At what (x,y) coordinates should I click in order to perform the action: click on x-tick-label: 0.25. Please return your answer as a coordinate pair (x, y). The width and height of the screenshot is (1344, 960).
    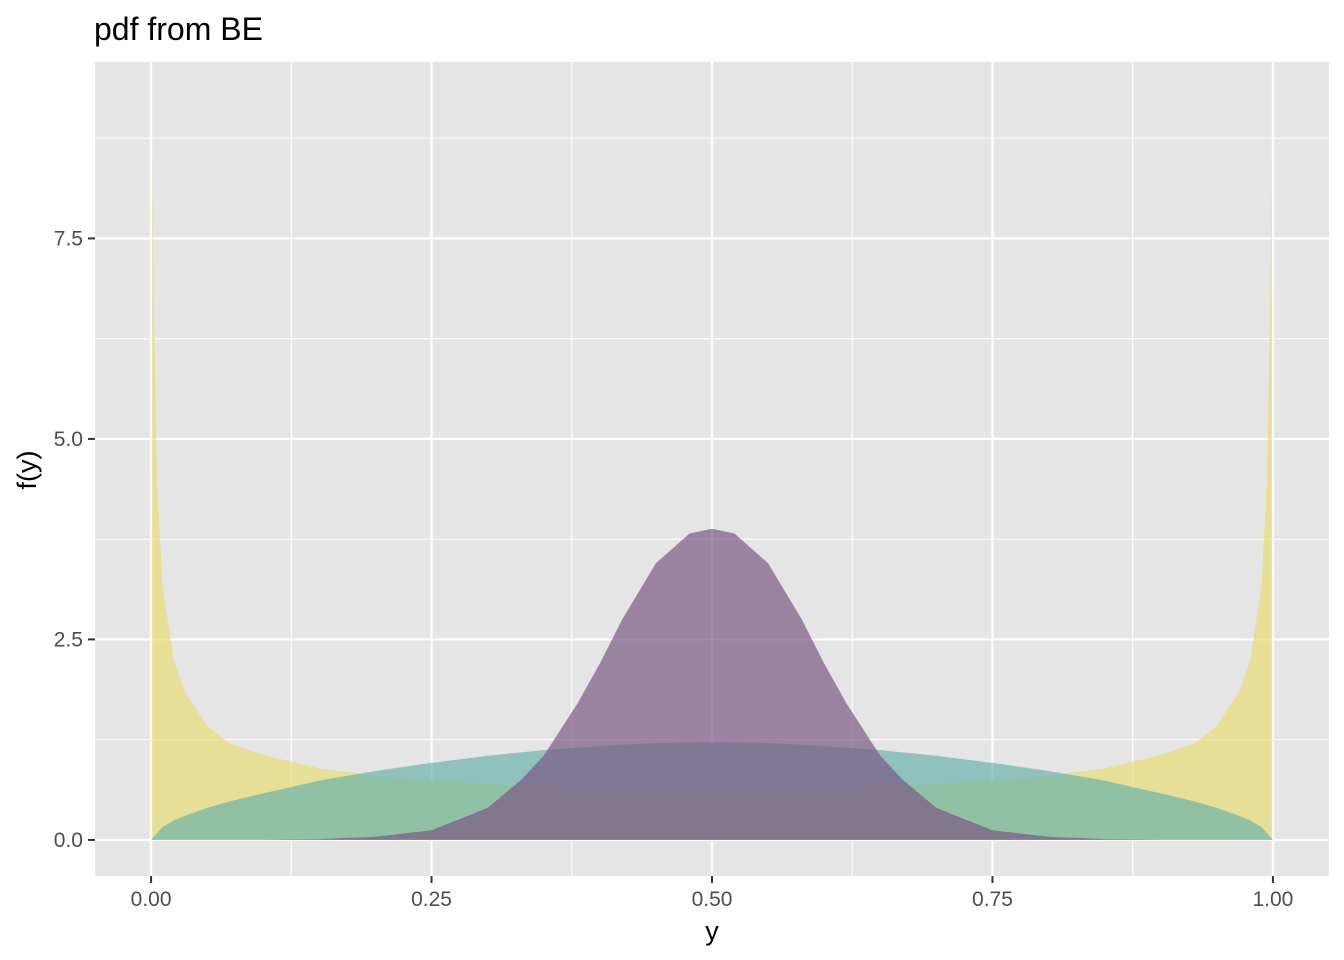
    Looking at the image, I should click on (431, 899).